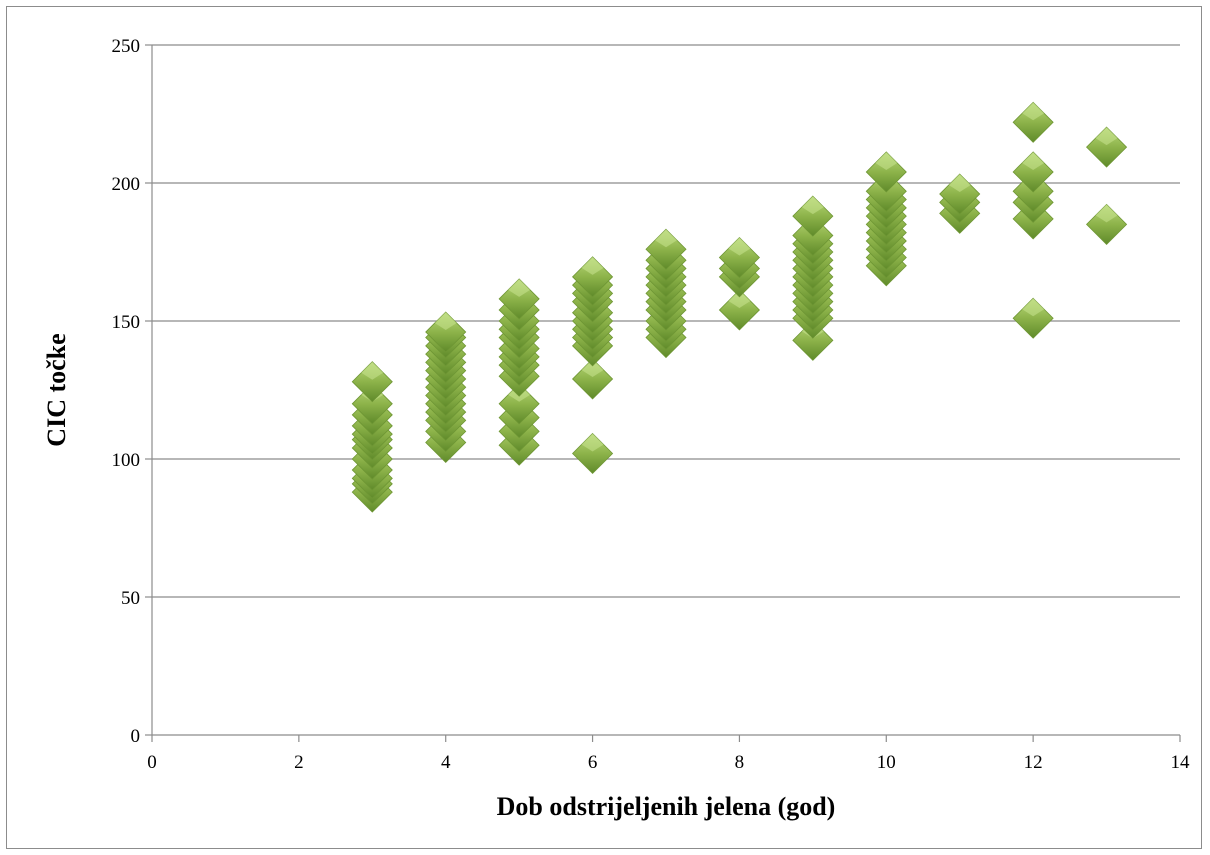 The width and height of the screenshot is (1210, 855). Describe the element at coordinates (1181, 762) in the screenshot. I see `x-tick-label: 14` at that location.